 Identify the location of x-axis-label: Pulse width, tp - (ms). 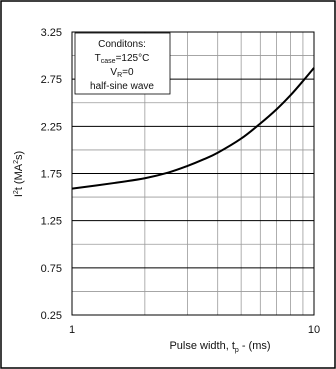
(219, 347).